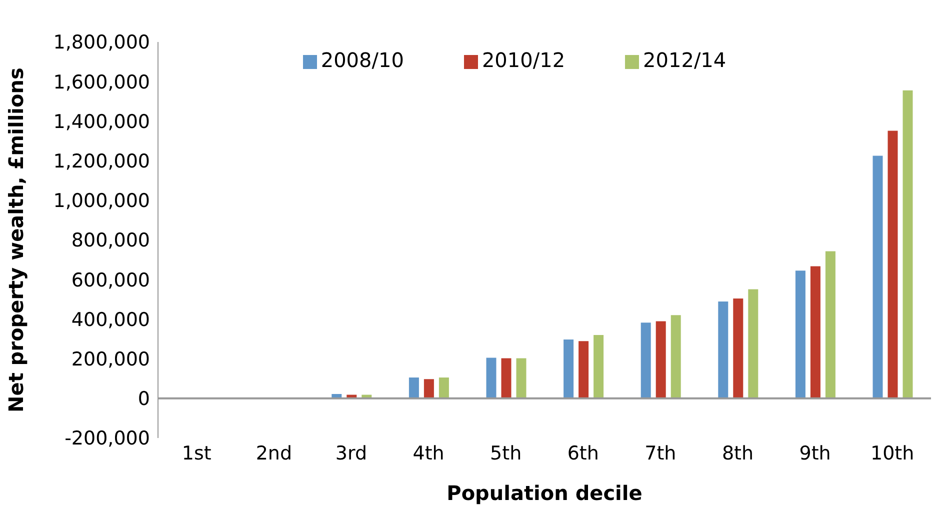 Image resolution: width=947 pixels, height=518 pixels. Describe the element at coordinates (351, 453) in the screenshot. I see `x-tick-label: 3rd` at that location.